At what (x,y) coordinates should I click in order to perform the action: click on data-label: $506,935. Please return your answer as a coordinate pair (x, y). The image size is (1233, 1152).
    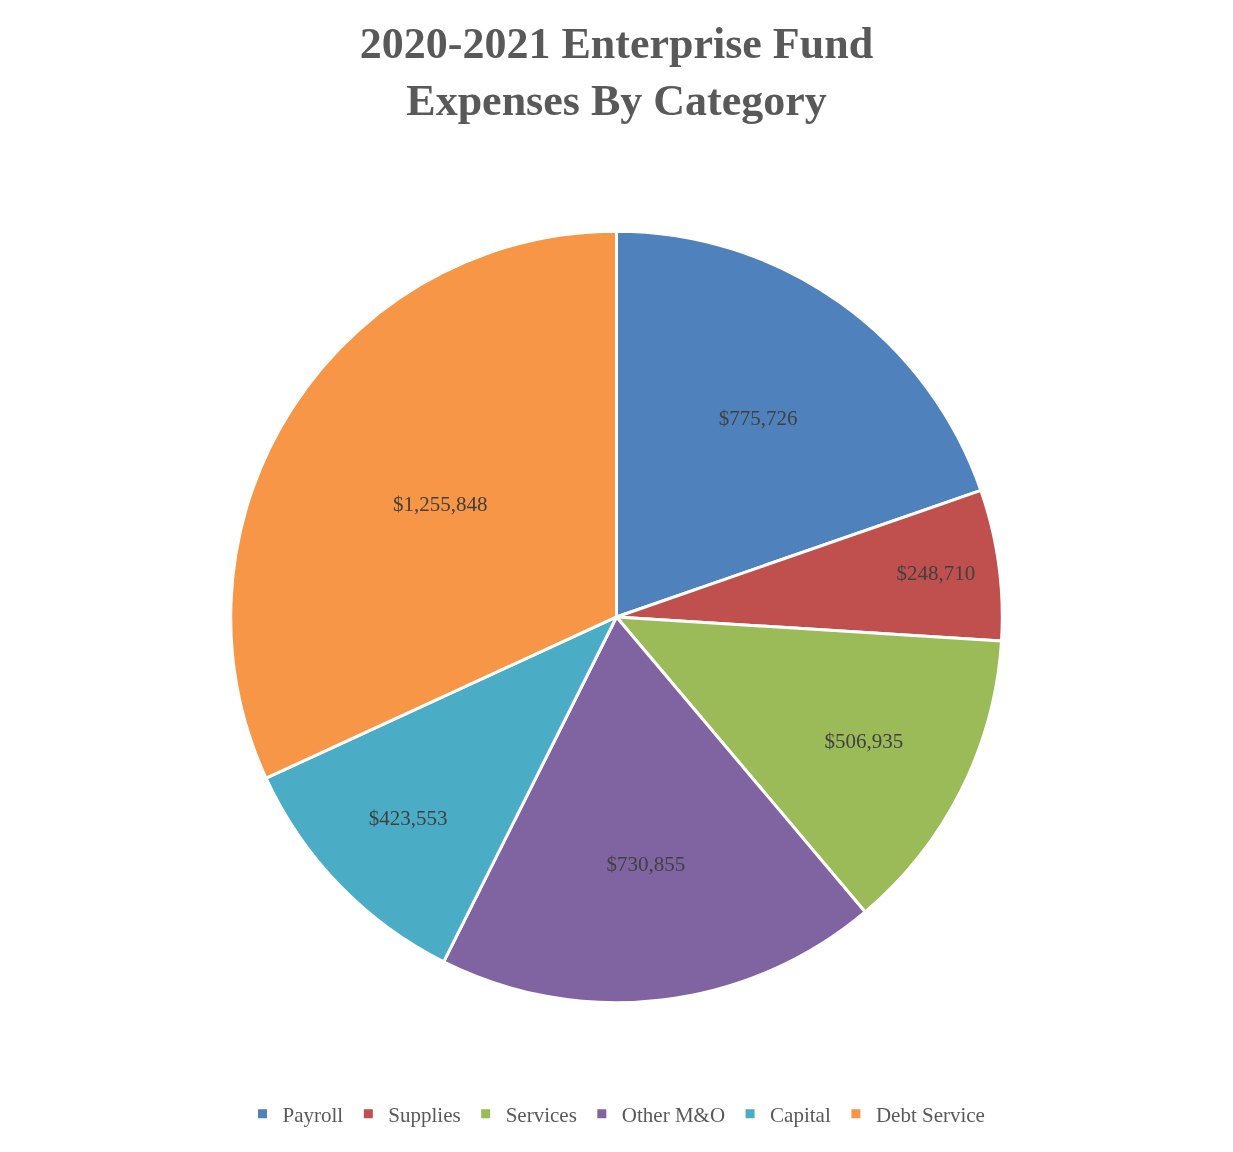
    Looking at the image, I should click on (864, 741).